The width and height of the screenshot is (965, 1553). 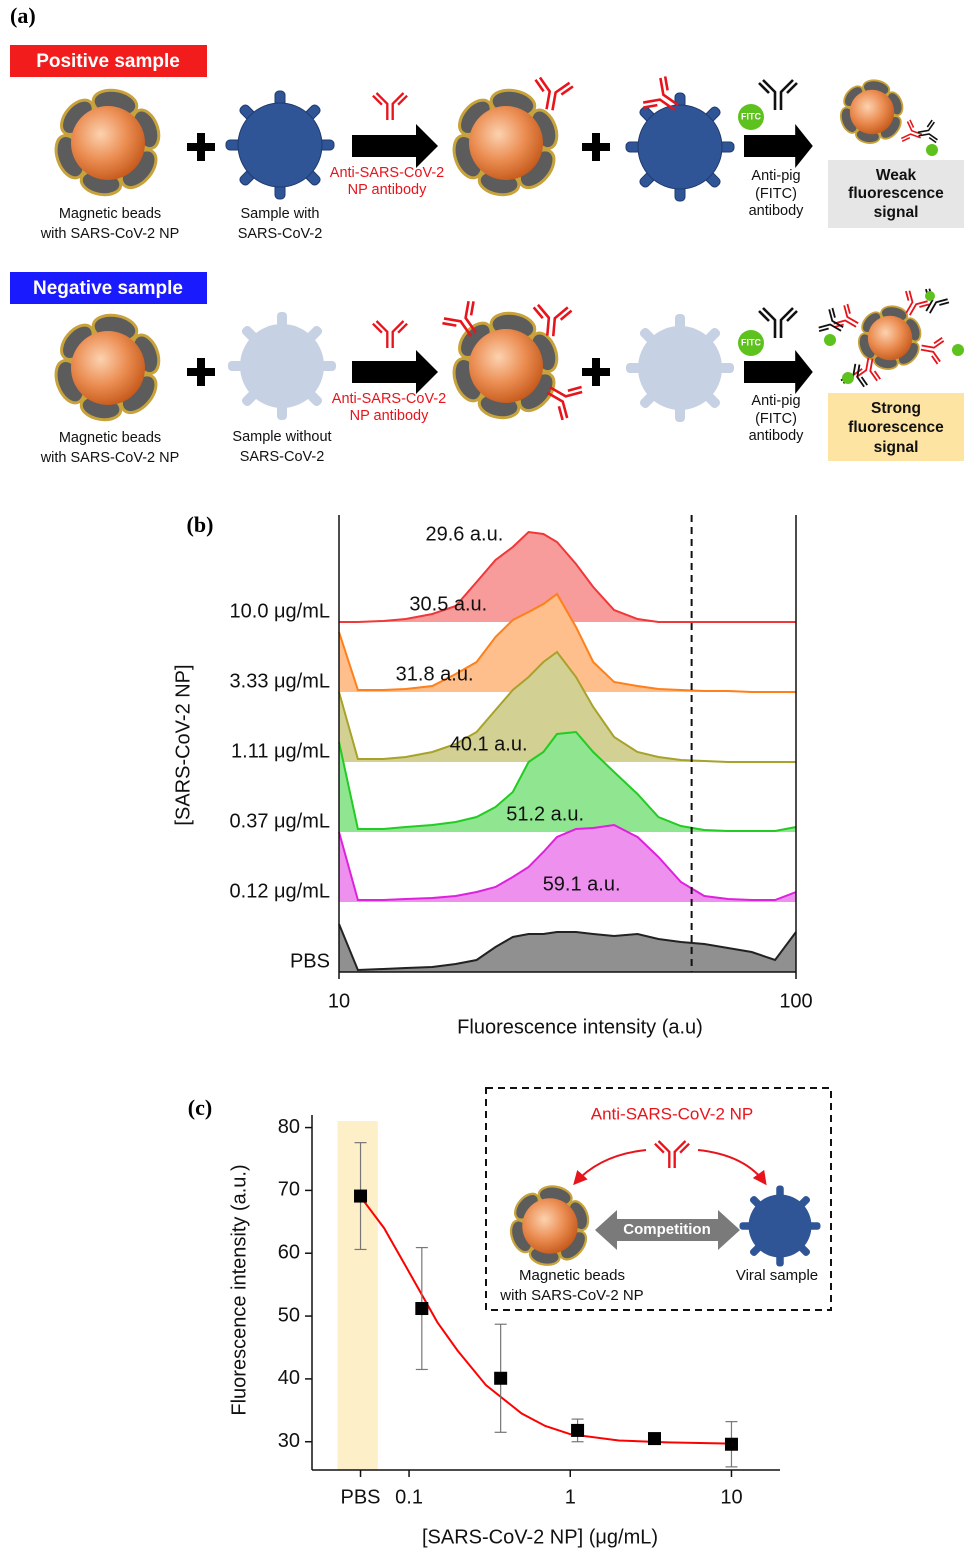 I want to click on x-axis-label: Fluorescence intensity (a.u), so click(x=580, y=1027).